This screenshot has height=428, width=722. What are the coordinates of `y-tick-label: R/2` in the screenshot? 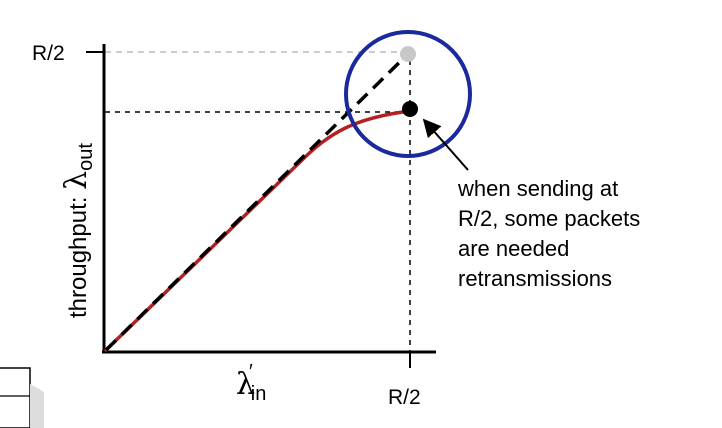 It's located at (48, 53).